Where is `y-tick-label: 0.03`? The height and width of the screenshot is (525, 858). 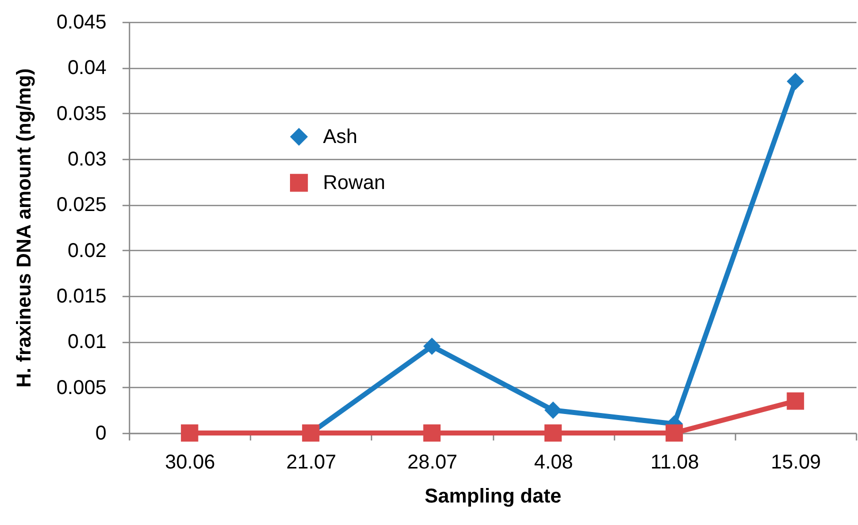
y-tick-label: 0.03 is located at coordinates (87, 159).